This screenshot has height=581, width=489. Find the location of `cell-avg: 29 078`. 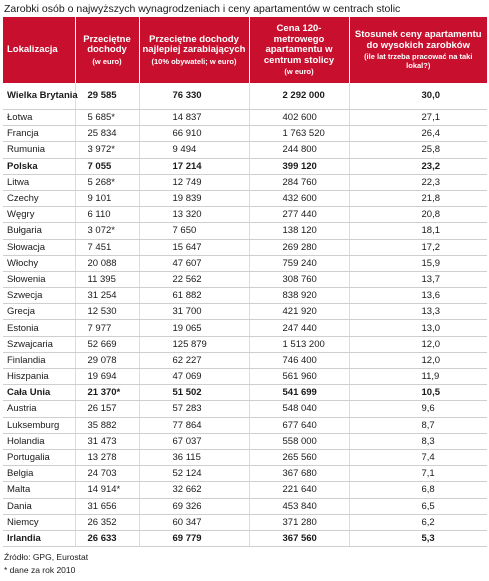

cell-avg: 29 078 is located at coordinates (107, 361).